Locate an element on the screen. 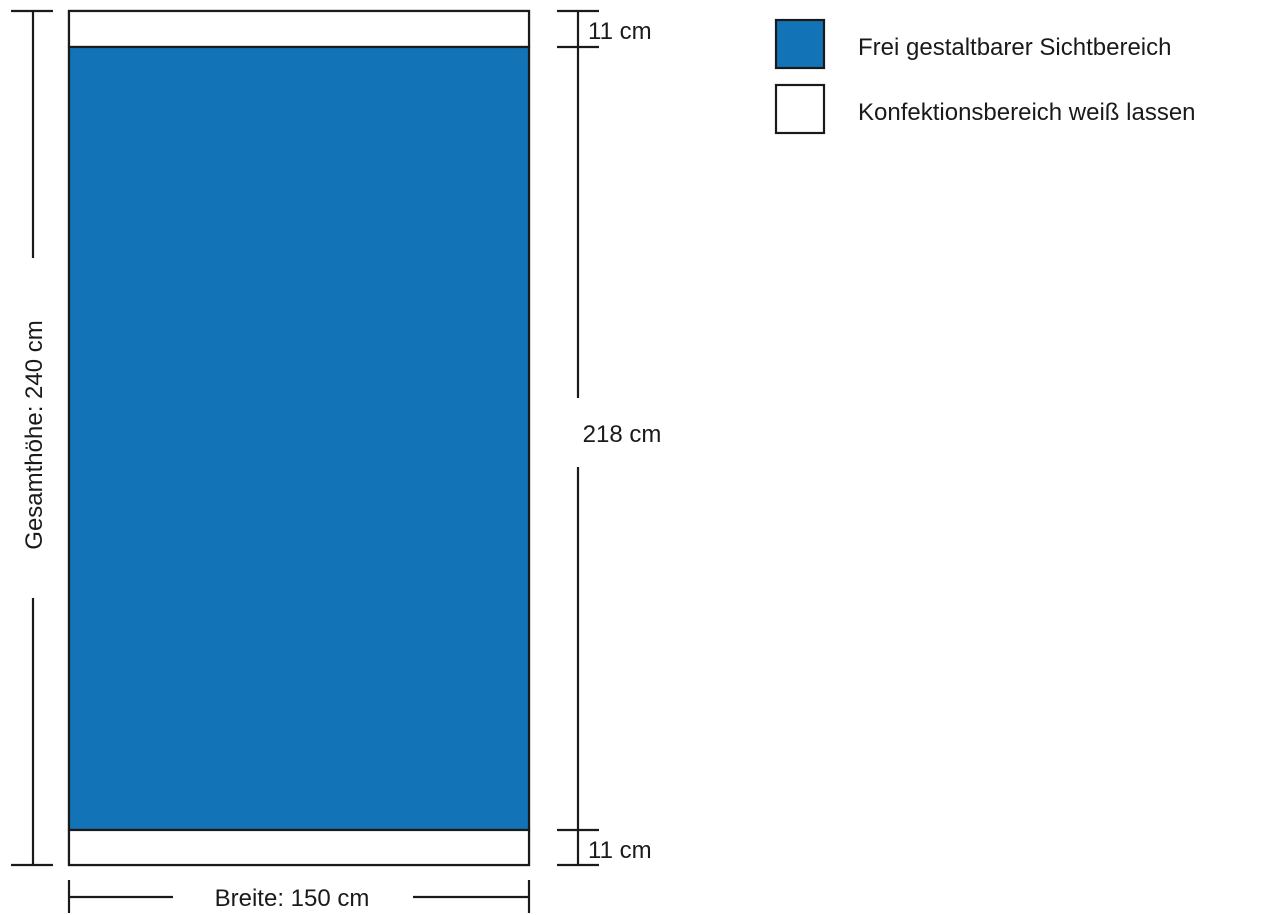 The height and width of the screenshot is (915, 1271). width-dimension: Breite: 150 cm is located at coordinates (299, 896).